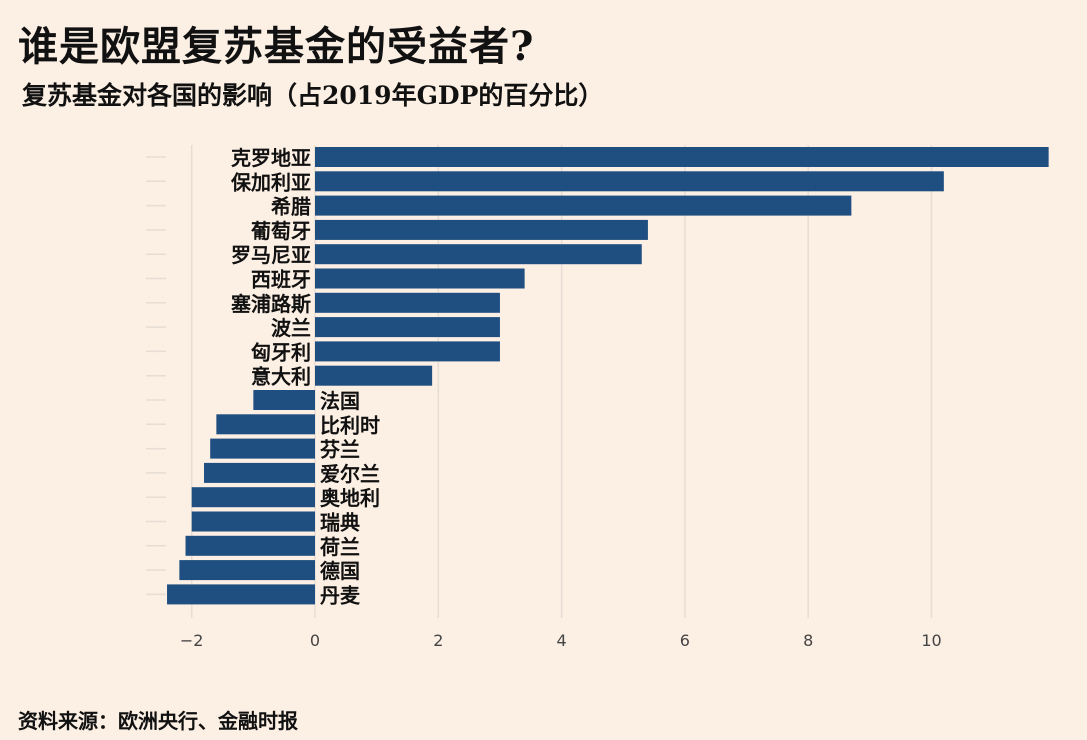 This screenshot has height=740, width=1087. Describe the element at coordinates (931, 640) in the screenshot. I see `x-tick-label: 10` at that location.